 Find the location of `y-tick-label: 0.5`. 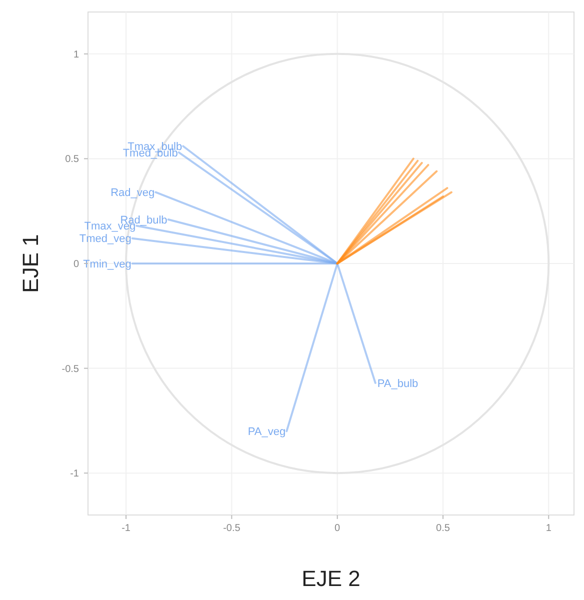

y-tick-label: 0.5 is located at coordinates (72, 160).